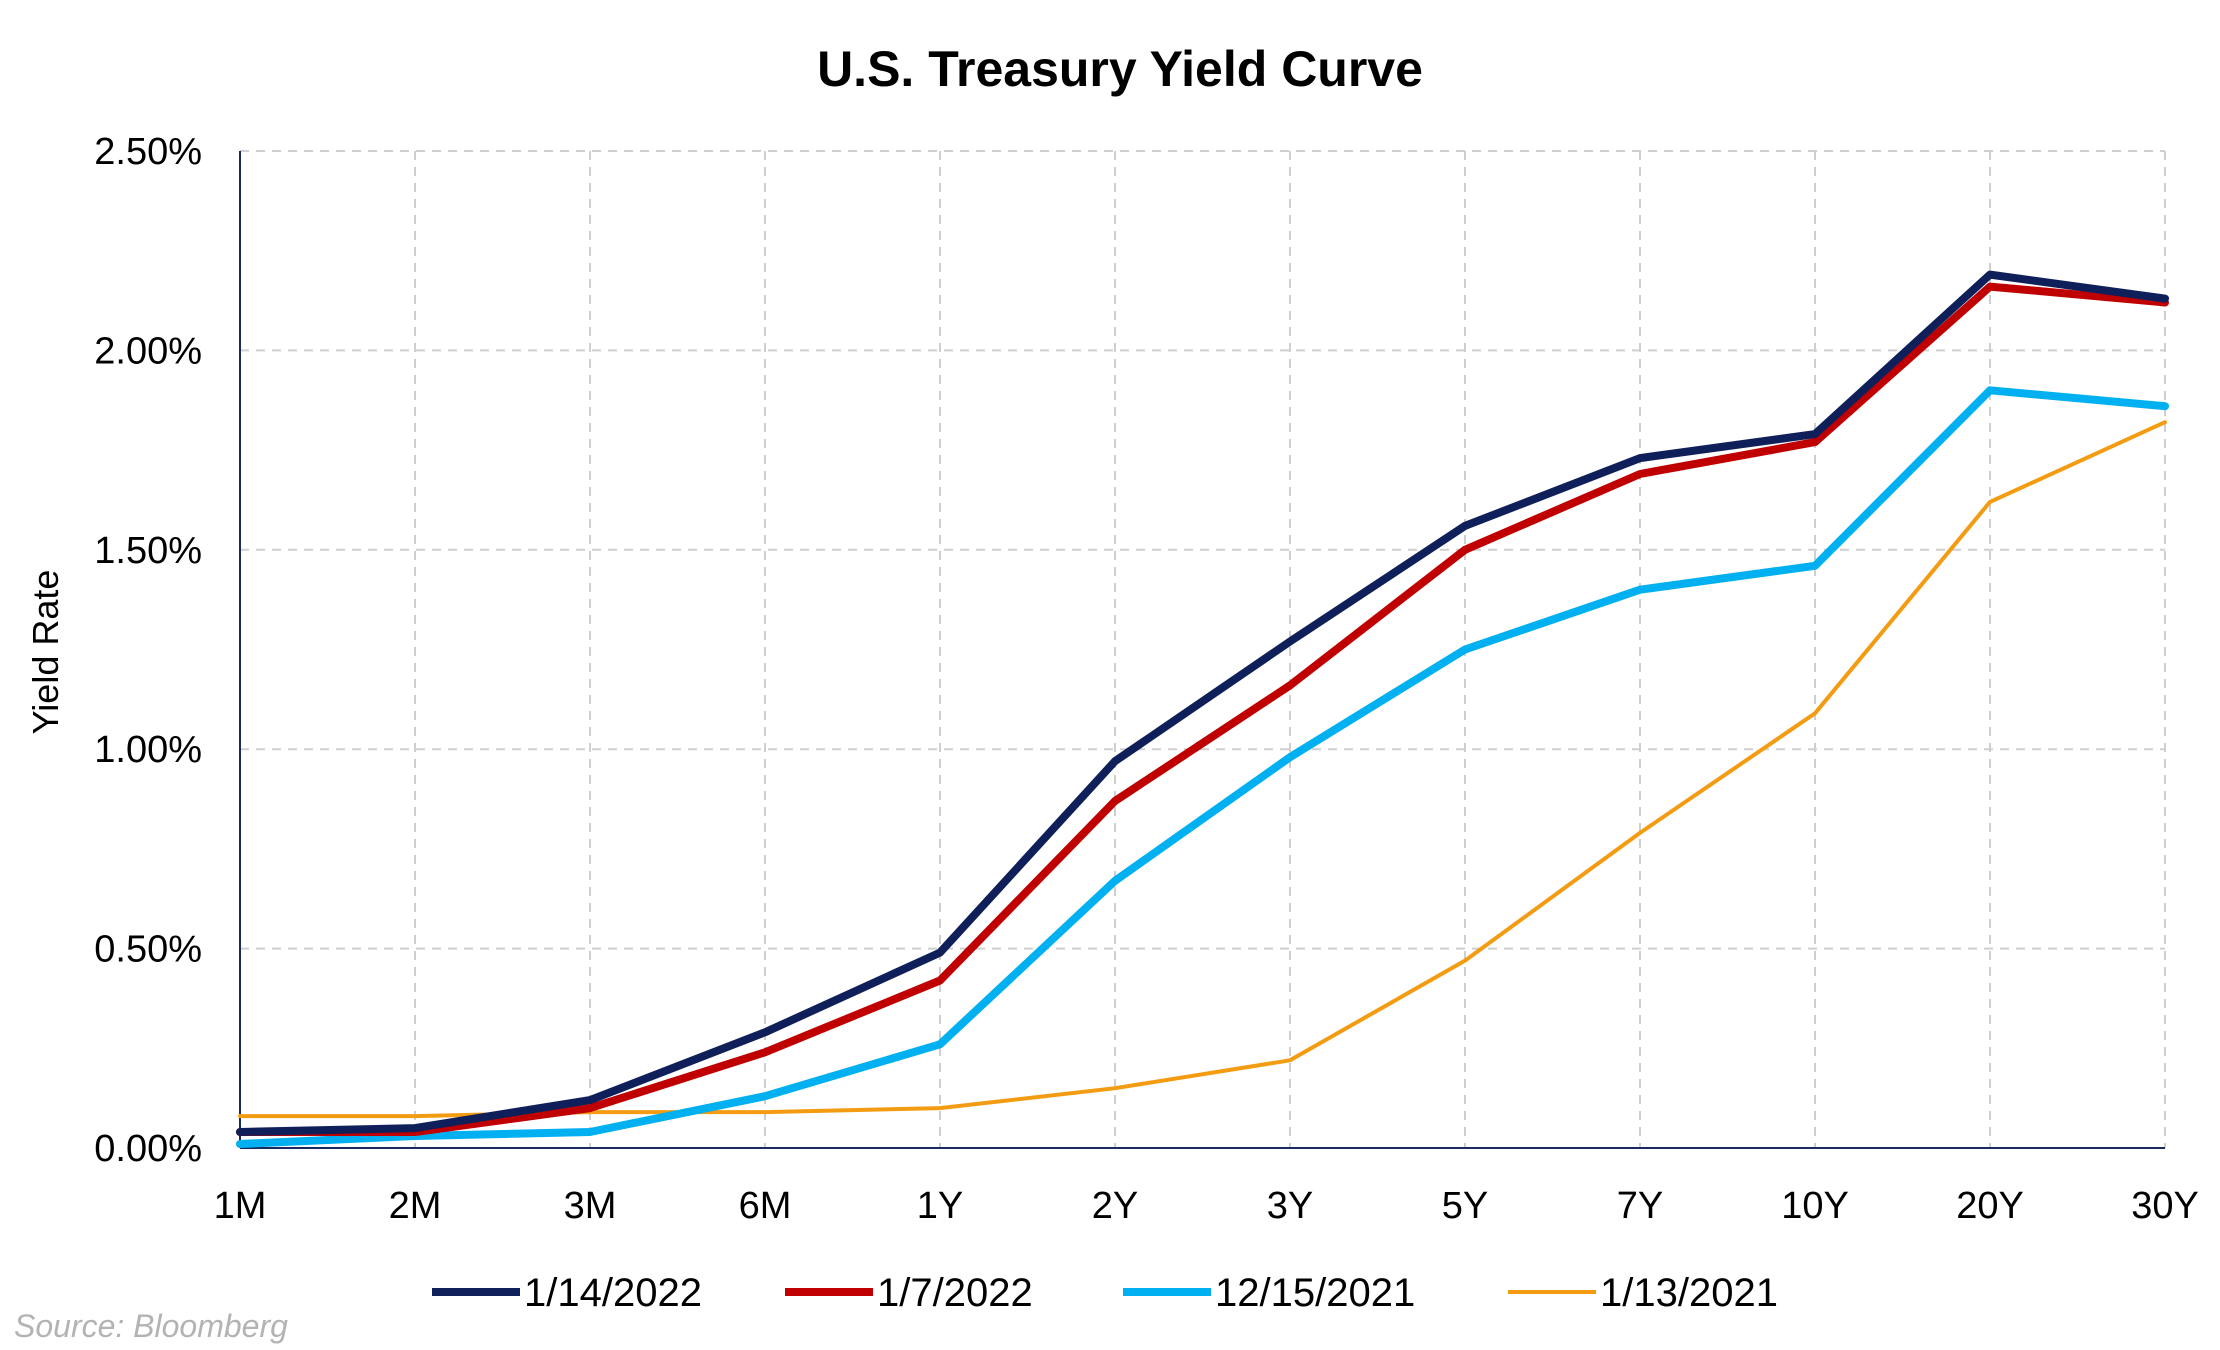 This screenshot has width=2220, height=1350. What do you see at coordinates (148, 551) in the screenshot?
I see `y-tick-label: 1.50%` at bounding box center [148, 551].